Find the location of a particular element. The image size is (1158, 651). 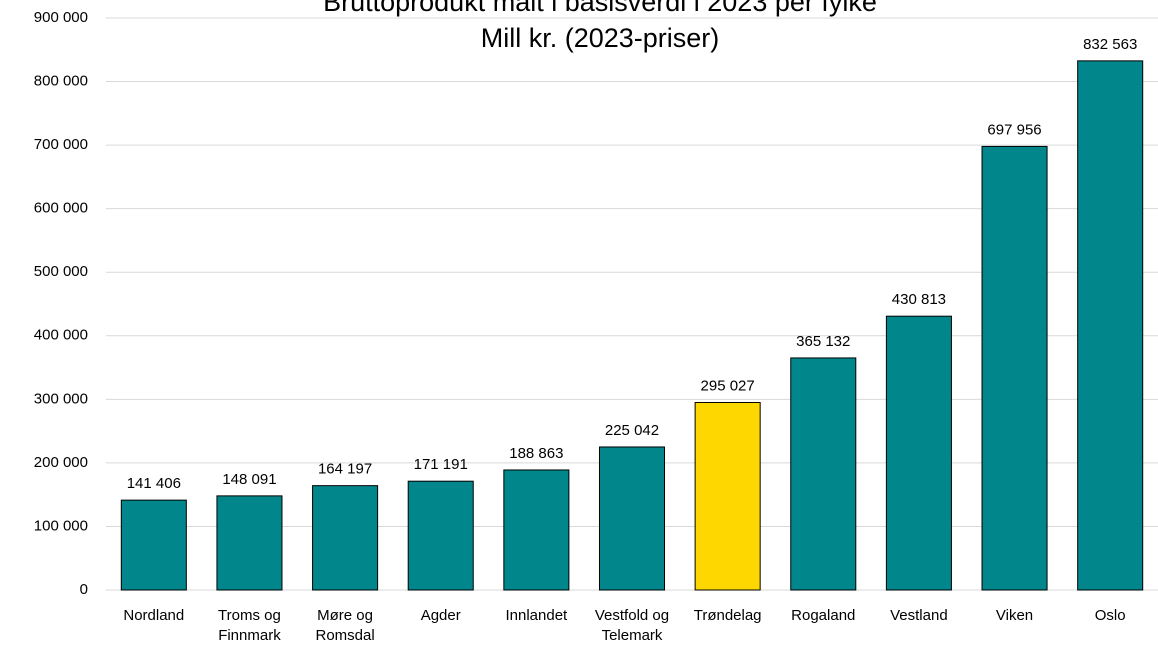

x-tick-label: Innlandet is located at coordinates (536, 615).